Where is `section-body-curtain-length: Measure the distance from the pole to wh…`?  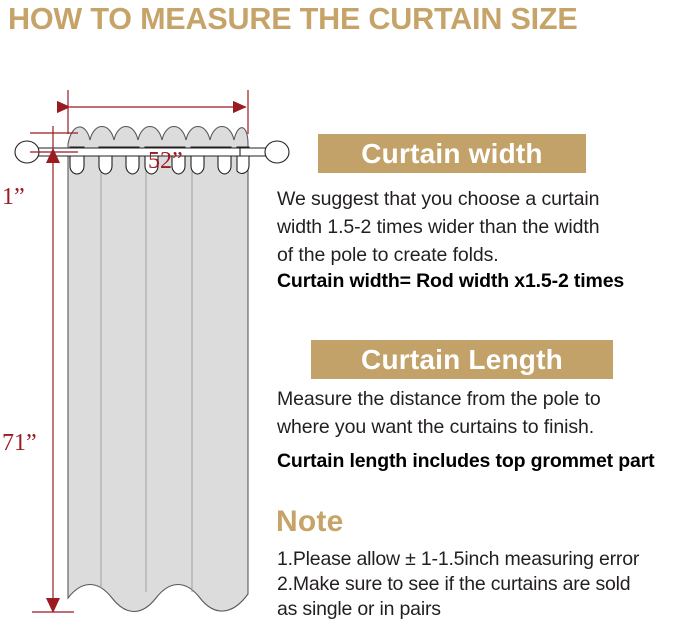
section-body-curtain-length: Measure the distance from the pole to wh… is located at coordinates (439, 413).